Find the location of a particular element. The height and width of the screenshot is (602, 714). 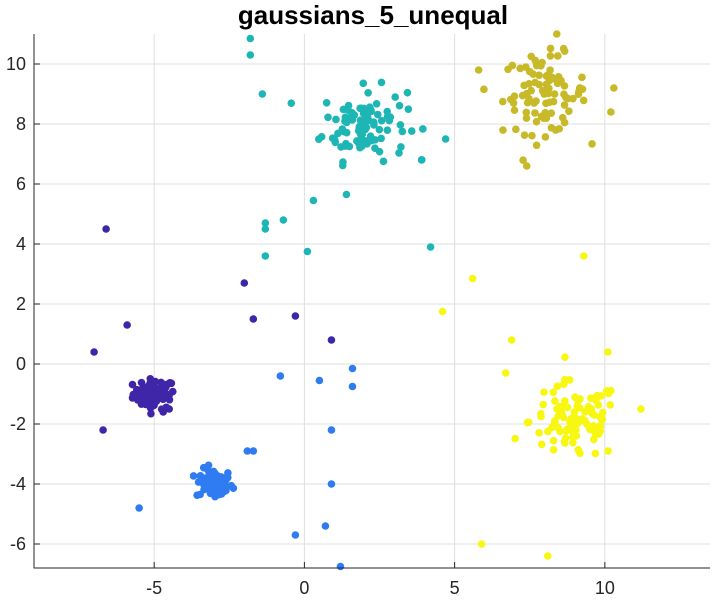

y-axis-ticks: -6 -4 -2 0 2 4 6 8 10 is located at coordinates (23, 304).